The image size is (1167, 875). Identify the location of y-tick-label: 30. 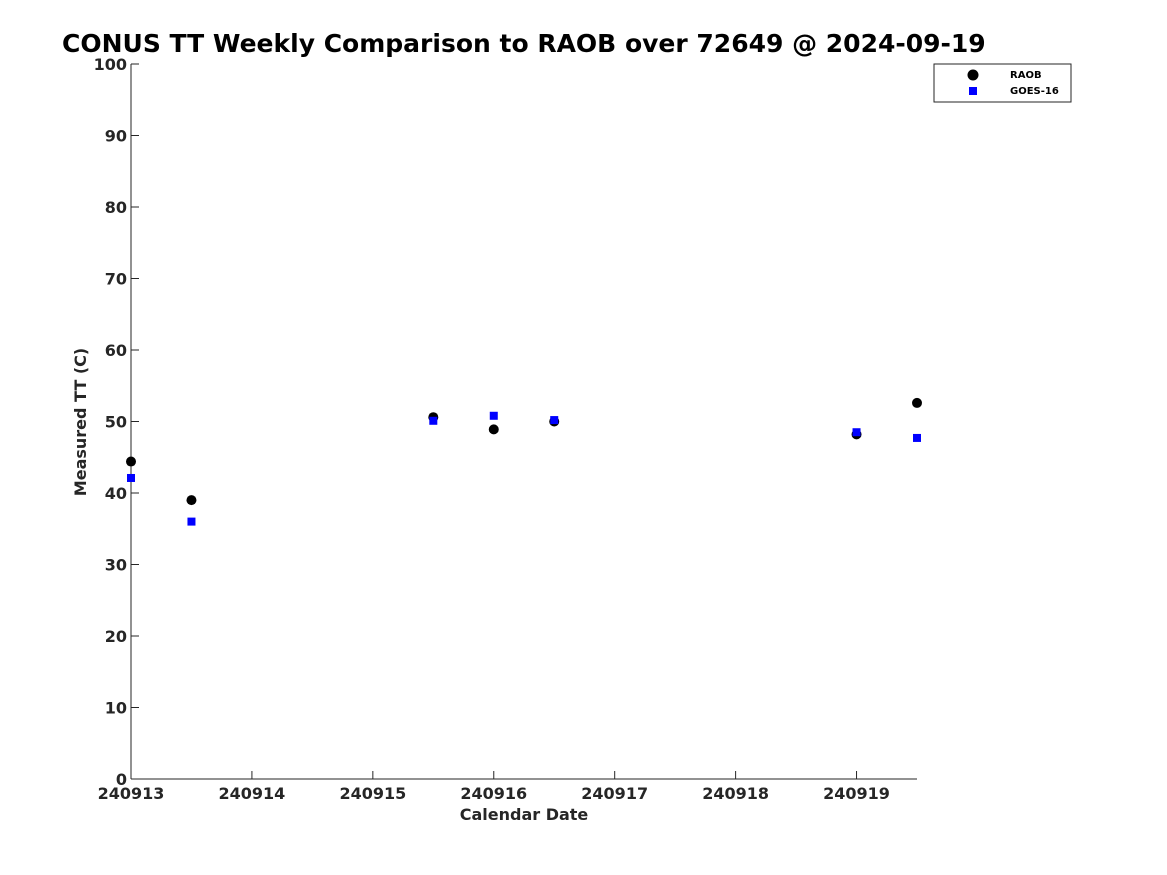
(116, 565).